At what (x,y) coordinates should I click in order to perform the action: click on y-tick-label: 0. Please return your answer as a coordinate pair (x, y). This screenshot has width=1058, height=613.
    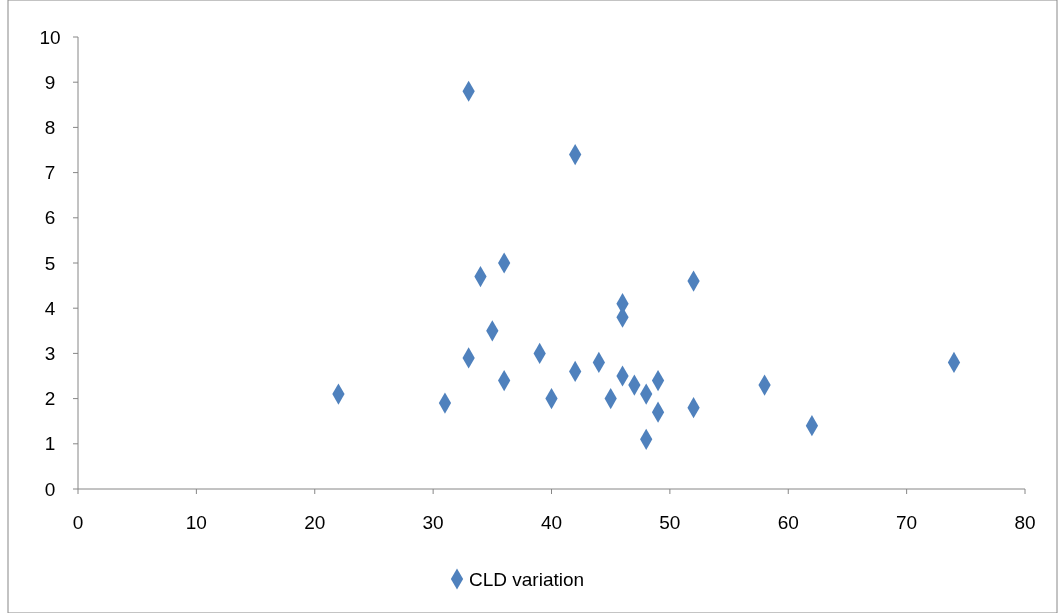
    Looking at the image, I should click on (50, 489).